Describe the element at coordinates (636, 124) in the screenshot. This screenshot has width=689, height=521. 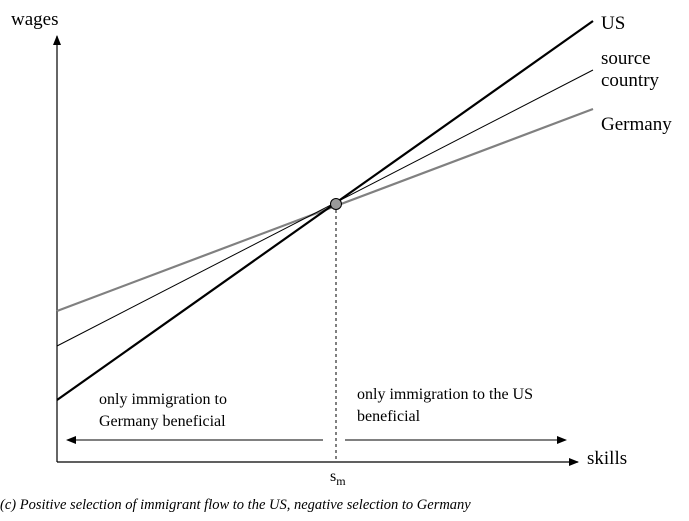
I see `germany-line-label: Germany` at that location.